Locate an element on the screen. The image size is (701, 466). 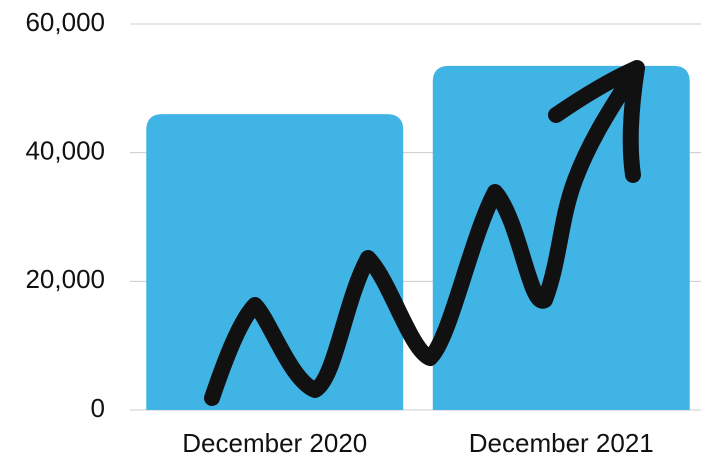
y-tick-label: 60,000 is located at coordinates (65, 22).